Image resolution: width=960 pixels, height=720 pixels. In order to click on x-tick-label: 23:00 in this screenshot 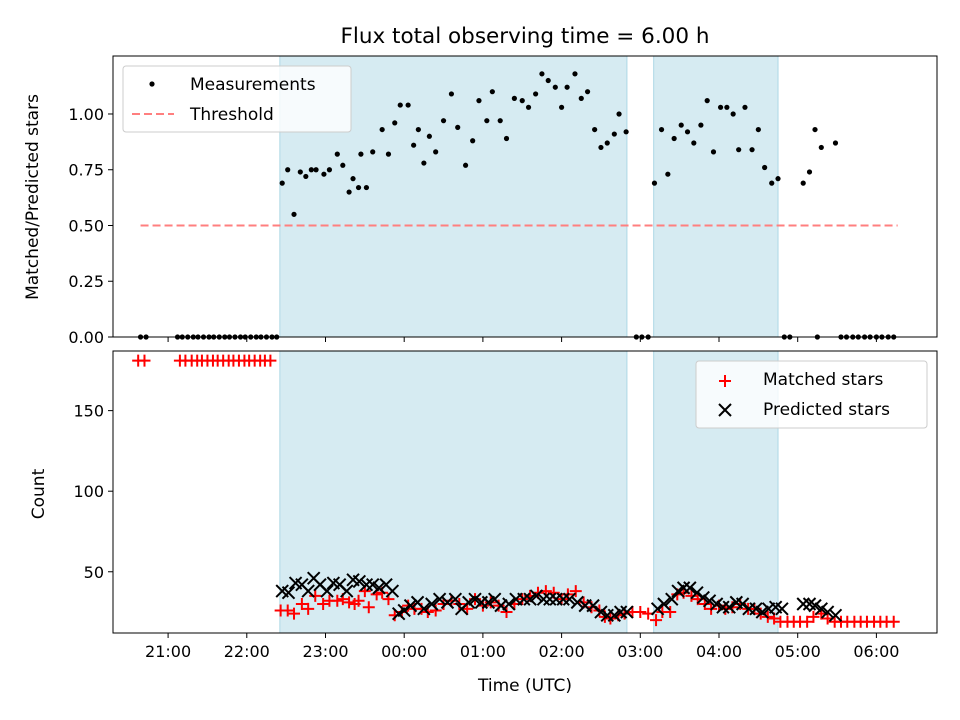, I will do `click(325, 651)`.